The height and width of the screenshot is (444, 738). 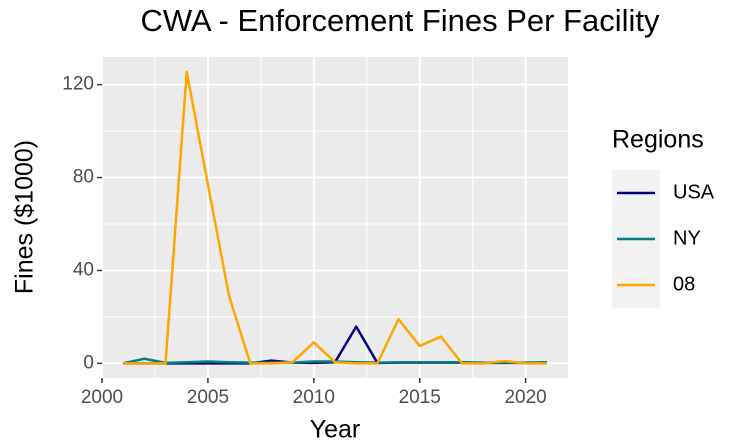 I want to click on y-tick-label: 120, so click(x=78, y=84).